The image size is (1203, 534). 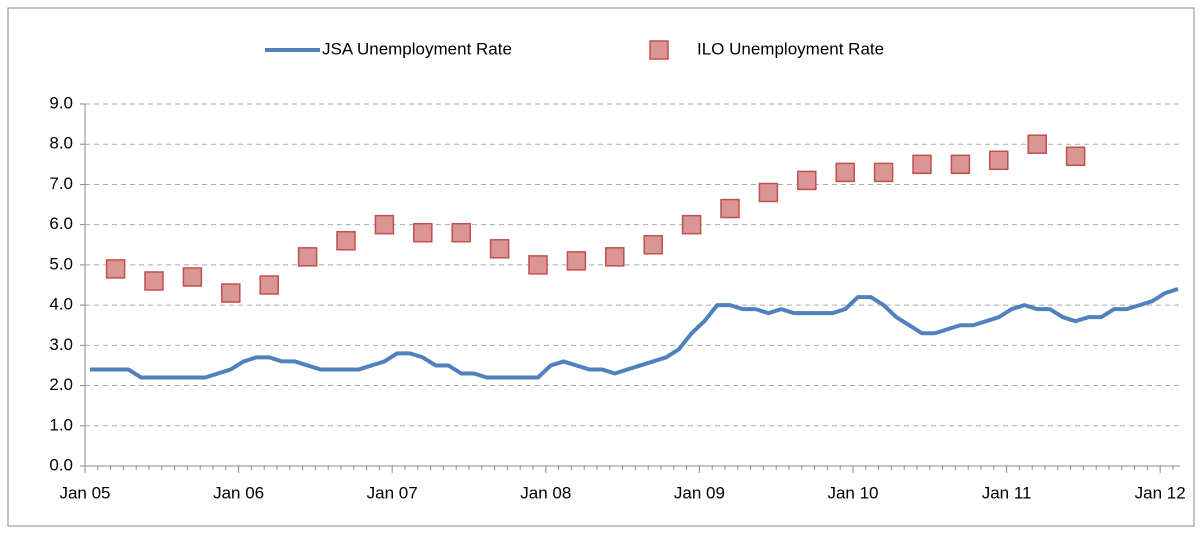 What do you see at coordinates (84, 492) in the screenshot?
I see `x-tick-label: Jan 05` at bounding box center [84, 492].